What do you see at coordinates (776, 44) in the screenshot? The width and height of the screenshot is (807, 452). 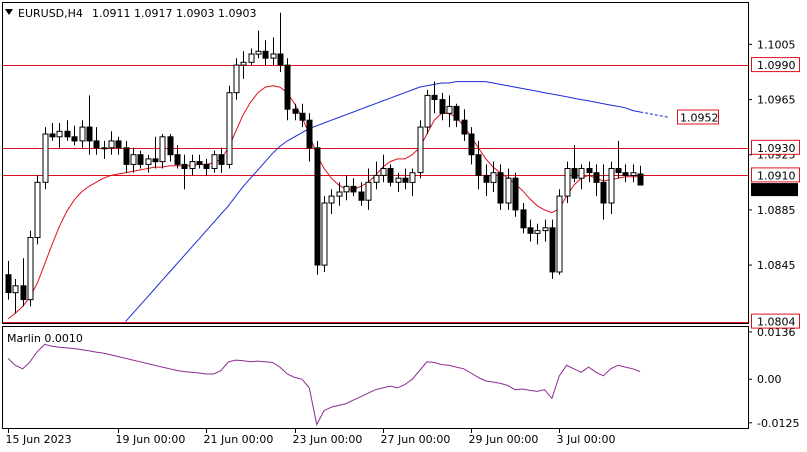 I see `price-tick-label-0: 1.1005` at bounding box center [776, 44].